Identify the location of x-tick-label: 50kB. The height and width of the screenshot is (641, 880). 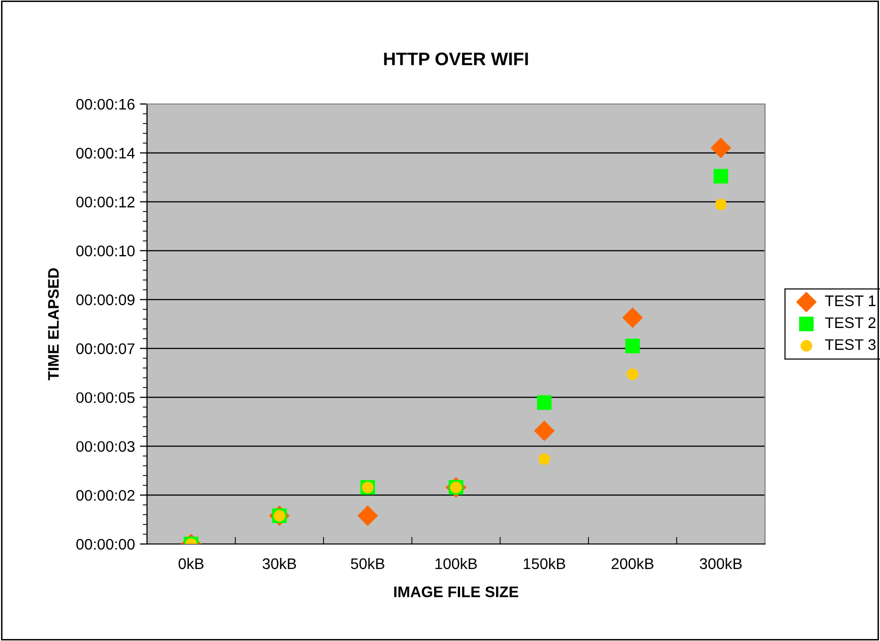
(367, 564).